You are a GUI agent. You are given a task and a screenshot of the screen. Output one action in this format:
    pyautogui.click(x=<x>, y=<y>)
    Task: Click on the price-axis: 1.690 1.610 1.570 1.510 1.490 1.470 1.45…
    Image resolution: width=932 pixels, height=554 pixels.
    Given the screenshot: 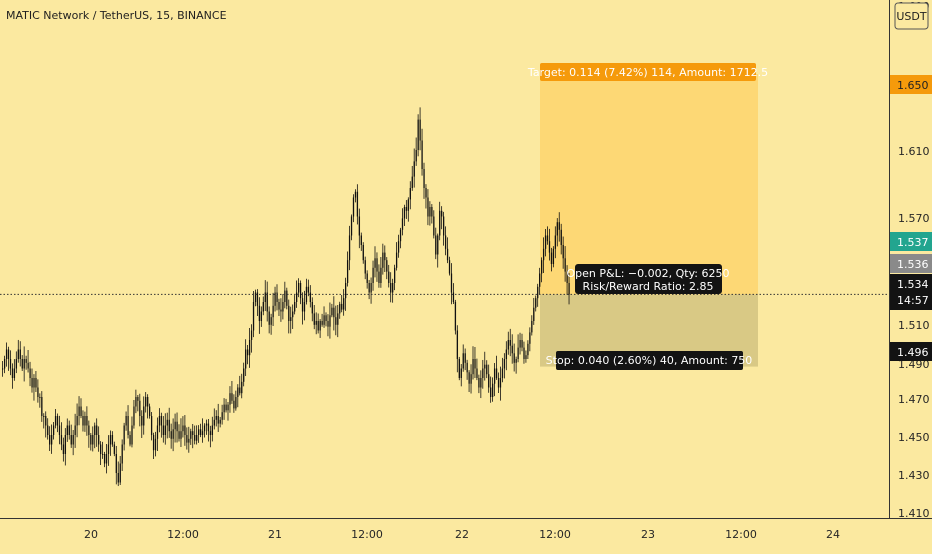 What is the action you would take?
    pyautogui.click(x=910, y=275)
    